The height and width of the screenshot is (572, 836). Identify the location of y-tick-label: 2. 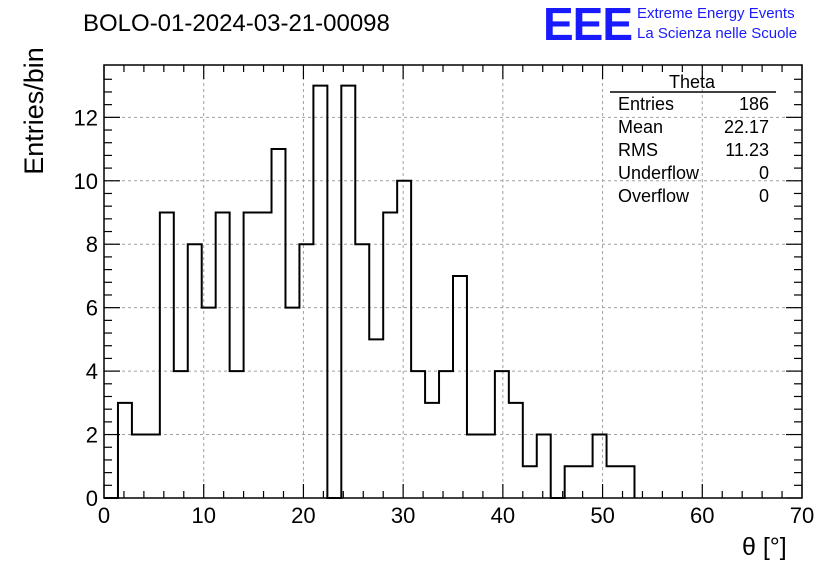
(92, 435).